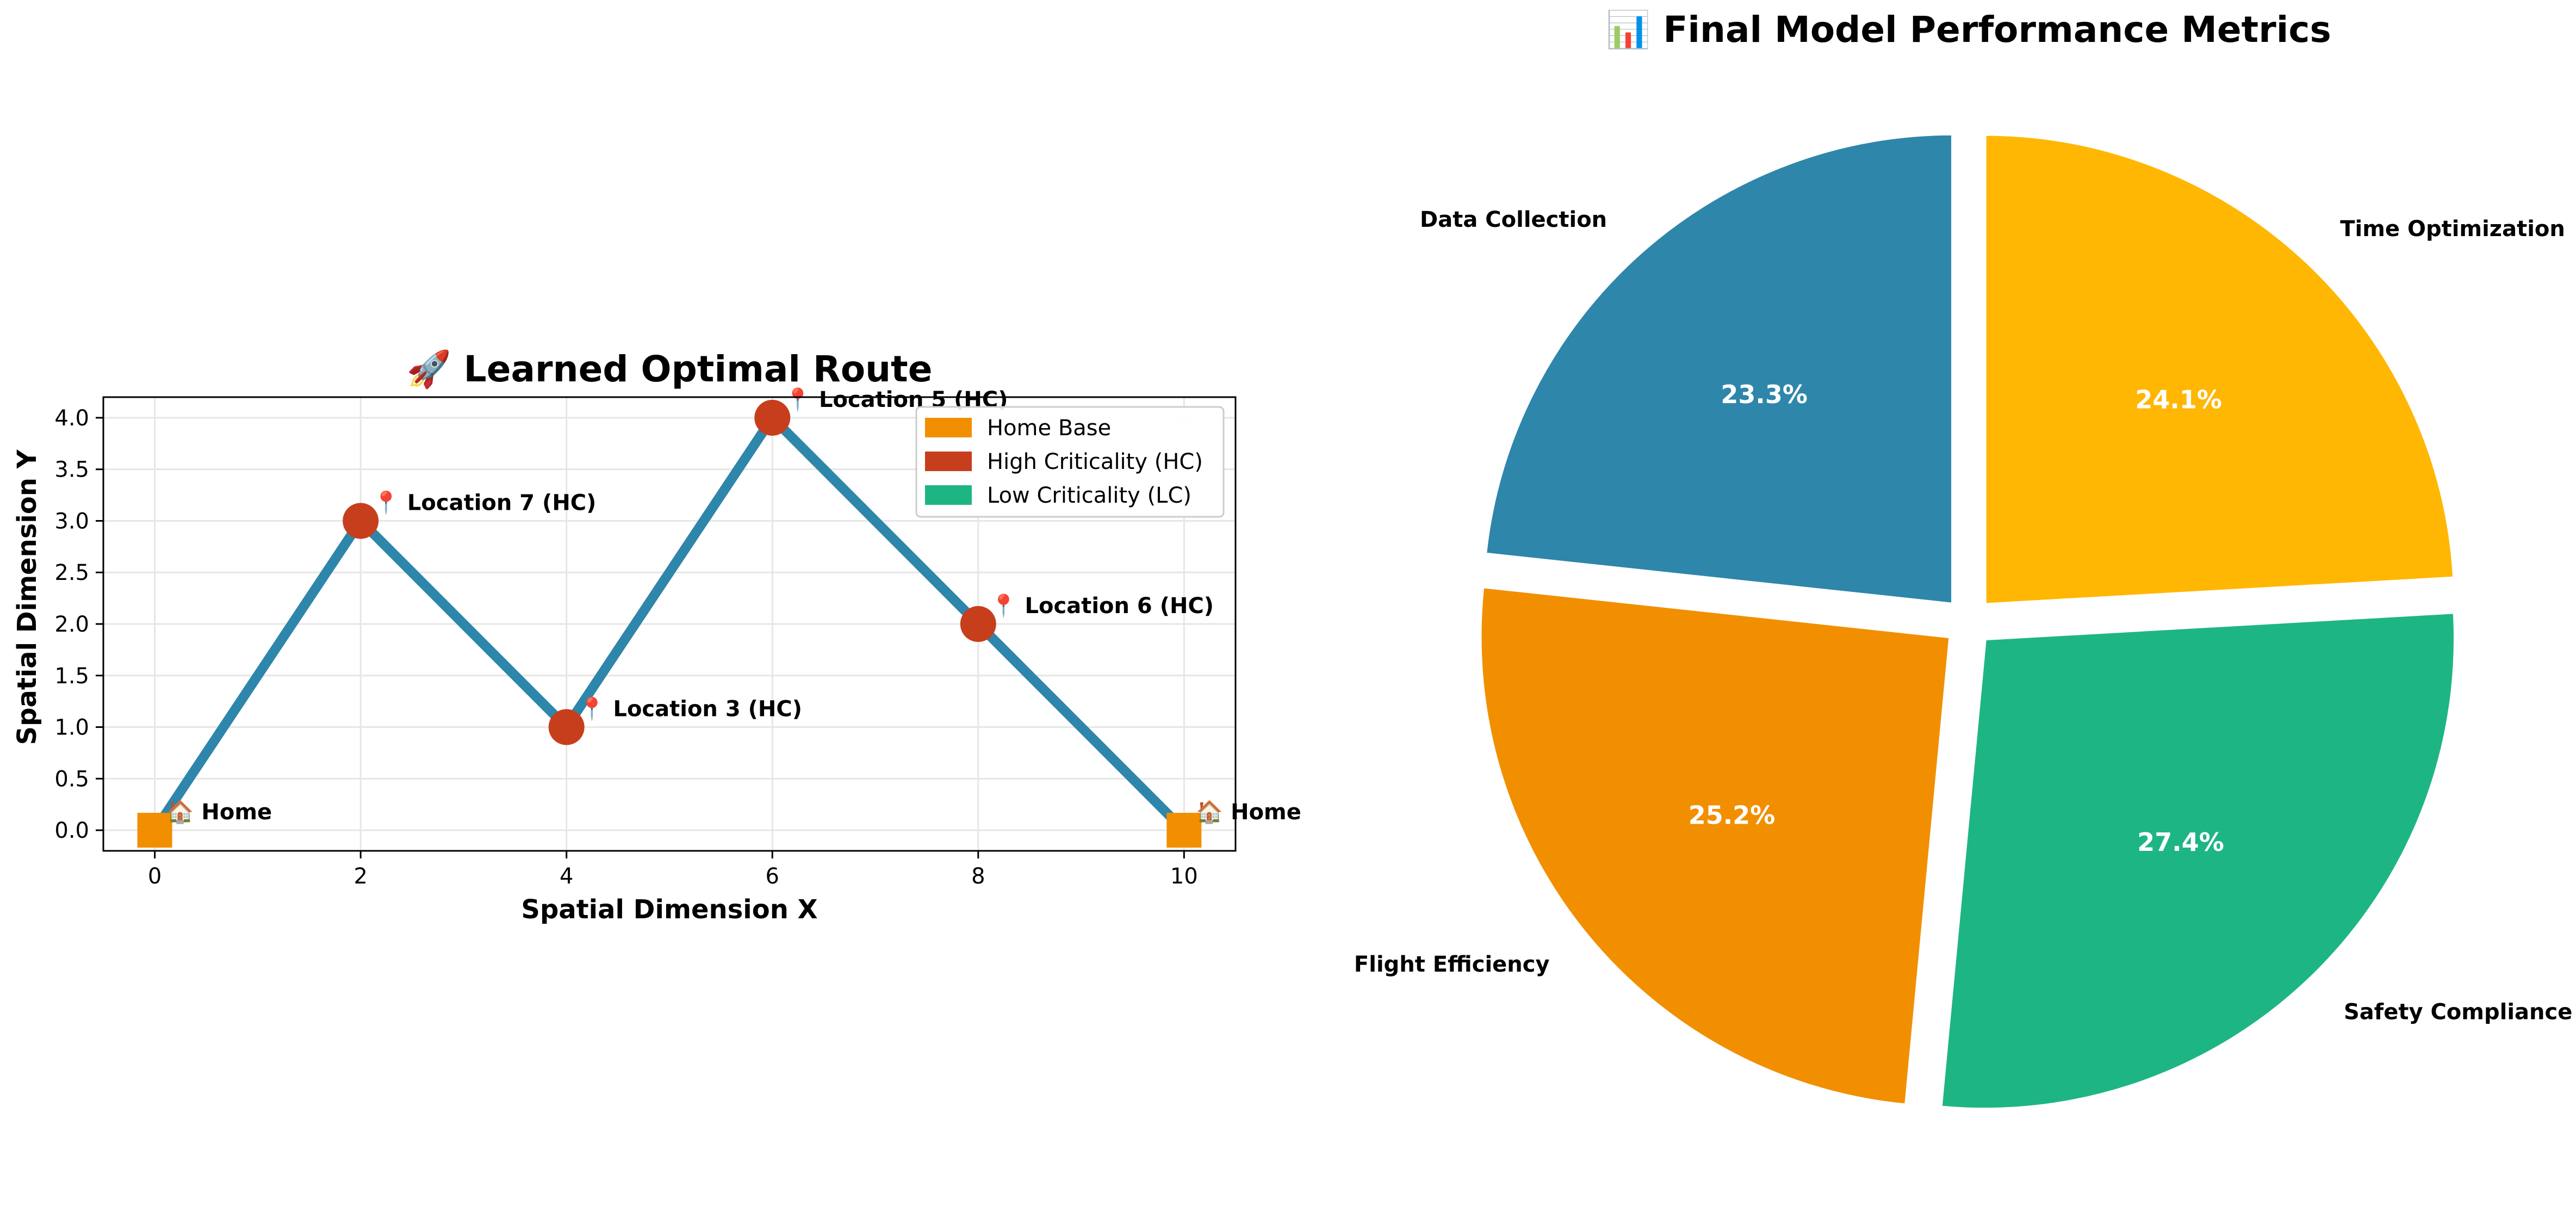  I want to click on route-y-tick-label: 1.5, so click(71, 676).